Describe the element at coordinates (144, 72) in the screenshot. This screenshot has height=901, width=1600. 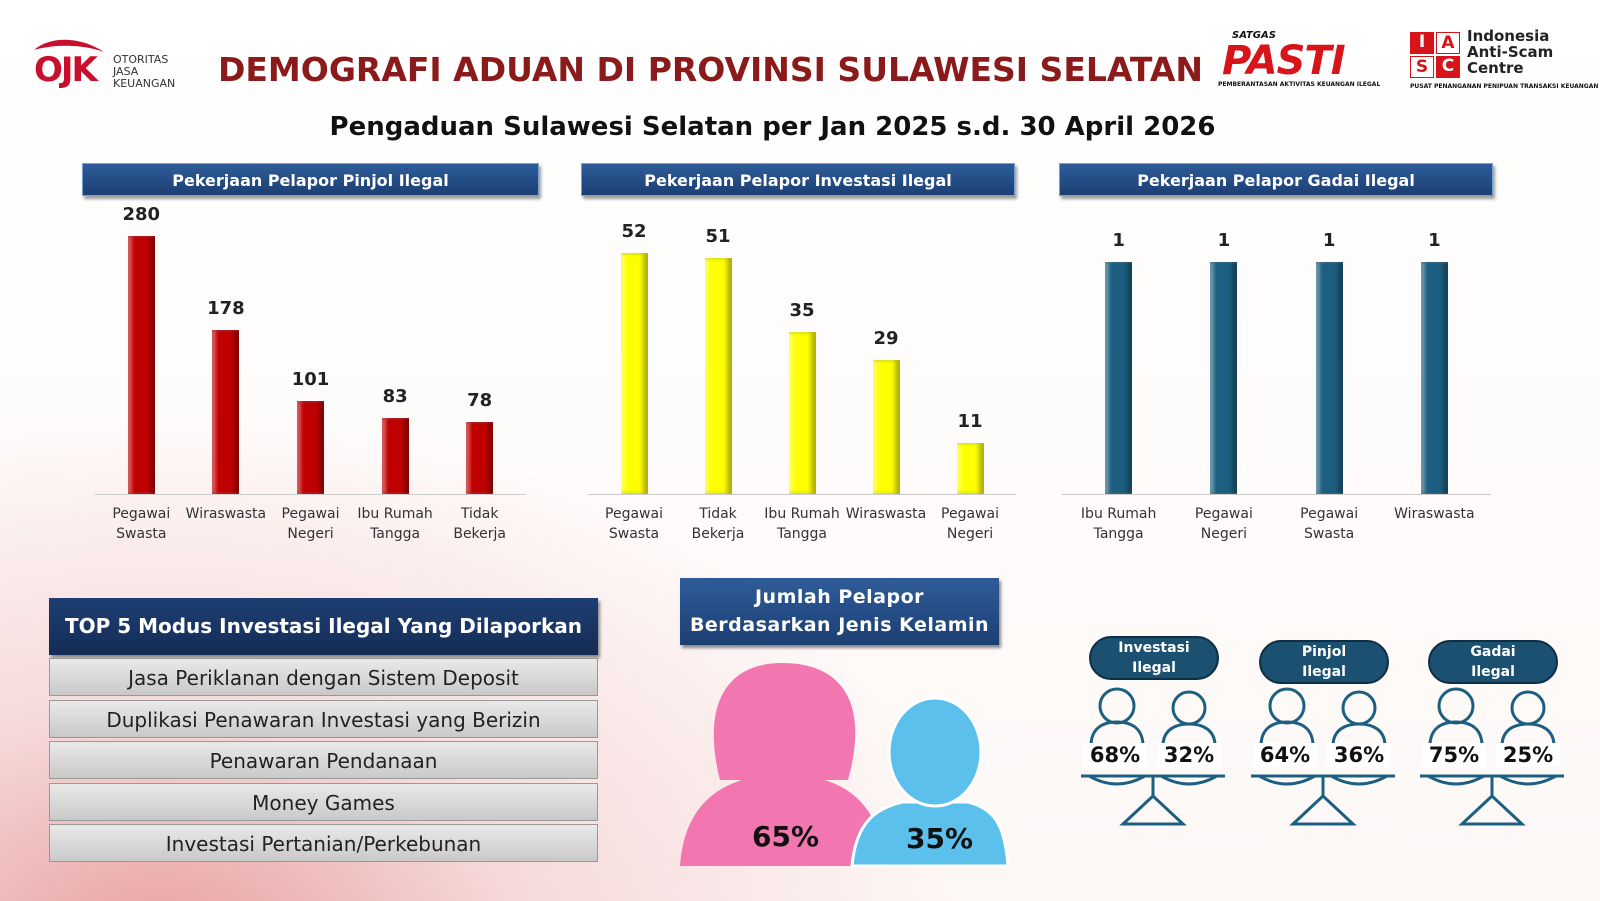
I see `ojk-text: OTORITAS JASA KEUANGAN` at that location.